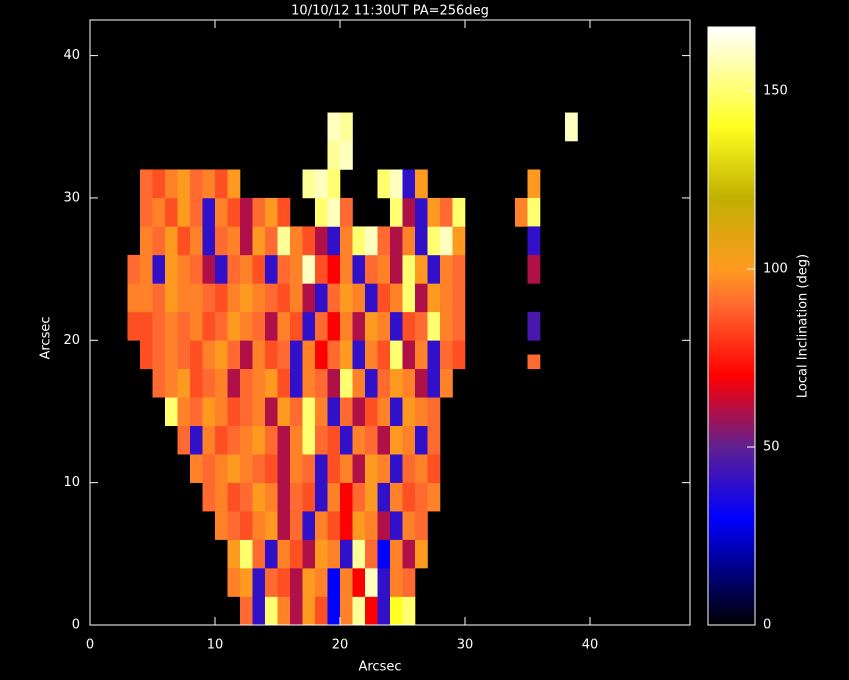 The width and height of the screenshot is (849, 680). Describe the element at coordinates (731, 326) in the screenshot. I see `colorbar` at that location.